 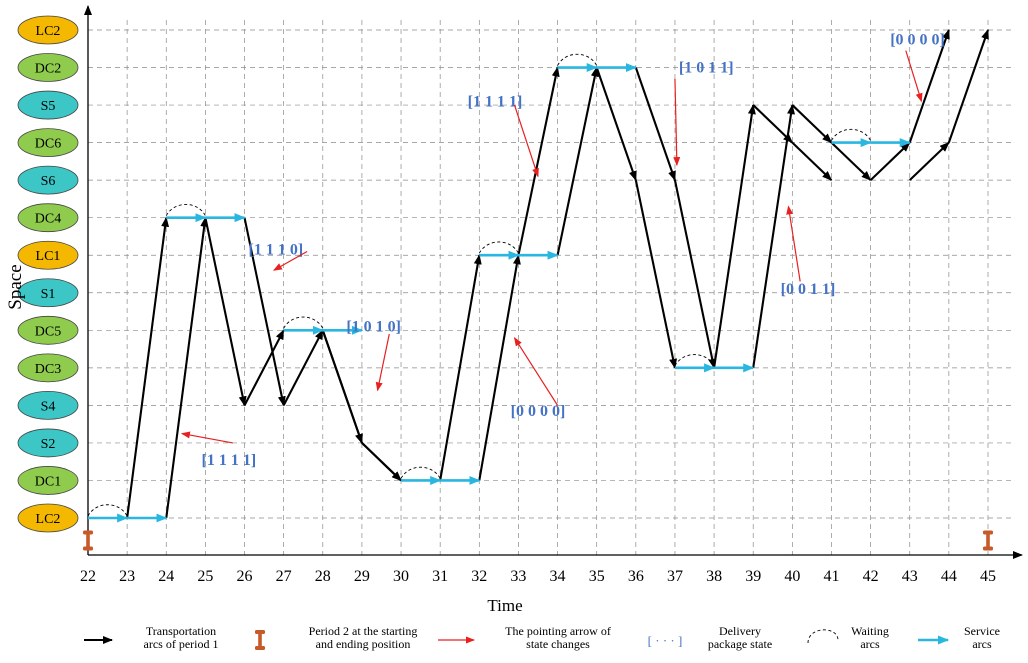 I want to click on legend-pointing-label: The pointing arrow of state changes, so click(x=558, y=637).